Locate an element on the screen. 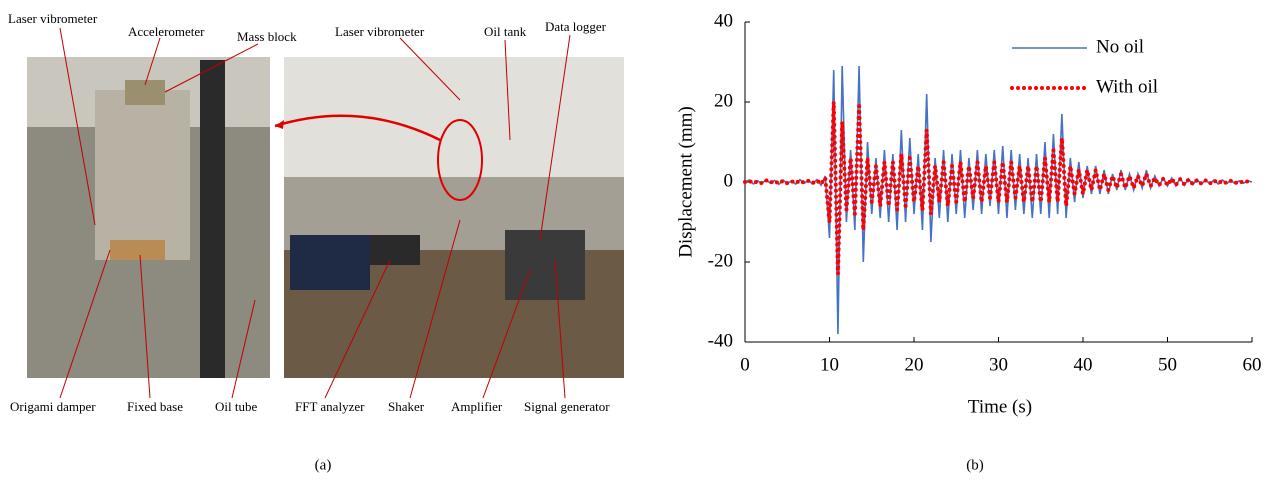  photo-label: Signal generator is located at coordinates (567, 406).